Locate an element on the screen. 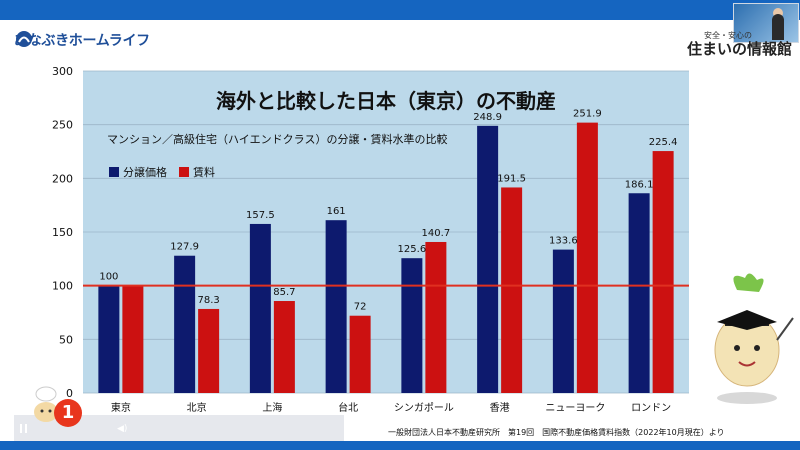 The image size is (800, 450). brand-subtitle: 安全・安心の is located at coordinates (728, 35).